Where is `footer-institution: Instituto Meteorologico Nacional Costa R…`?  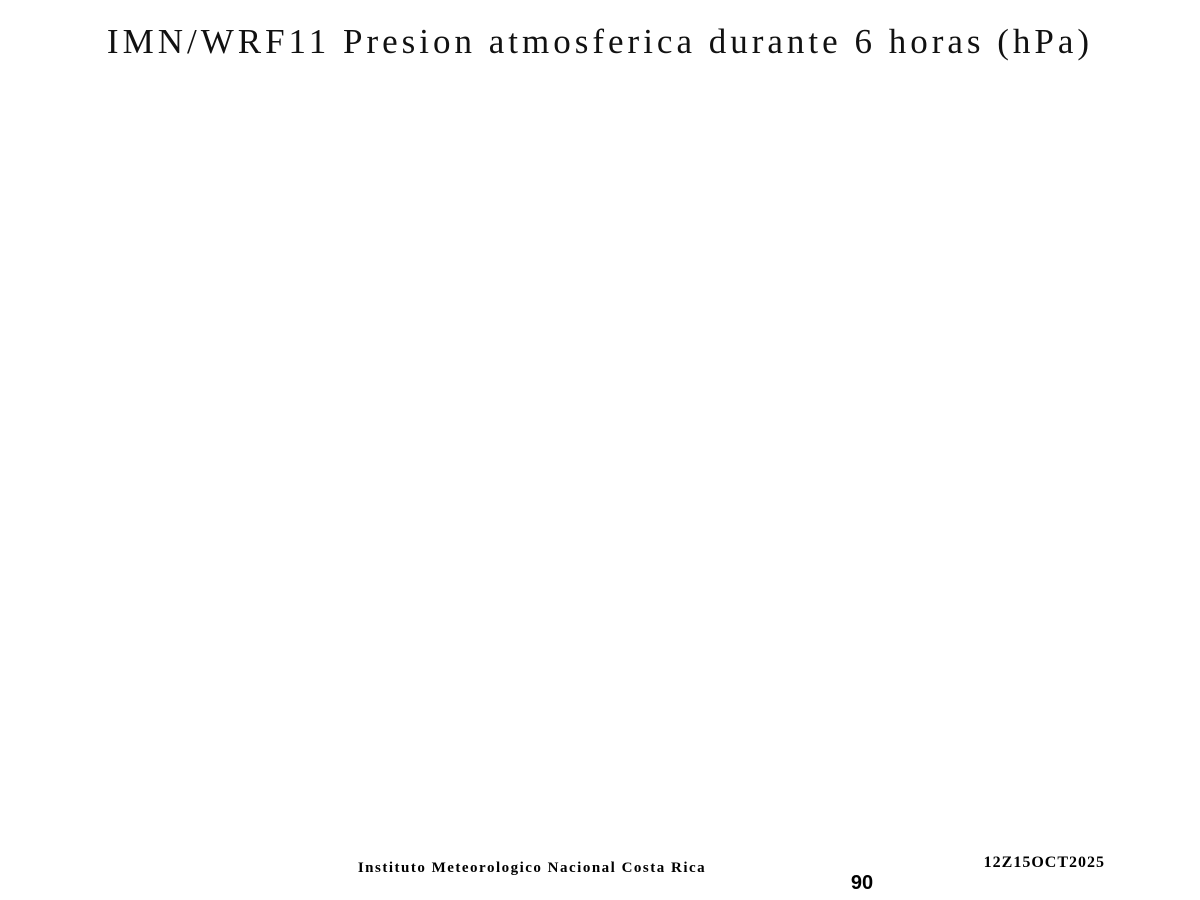
footer-institution: Instituto Meteorologico Nacional Costa R… is located at coordinates (532, 868).